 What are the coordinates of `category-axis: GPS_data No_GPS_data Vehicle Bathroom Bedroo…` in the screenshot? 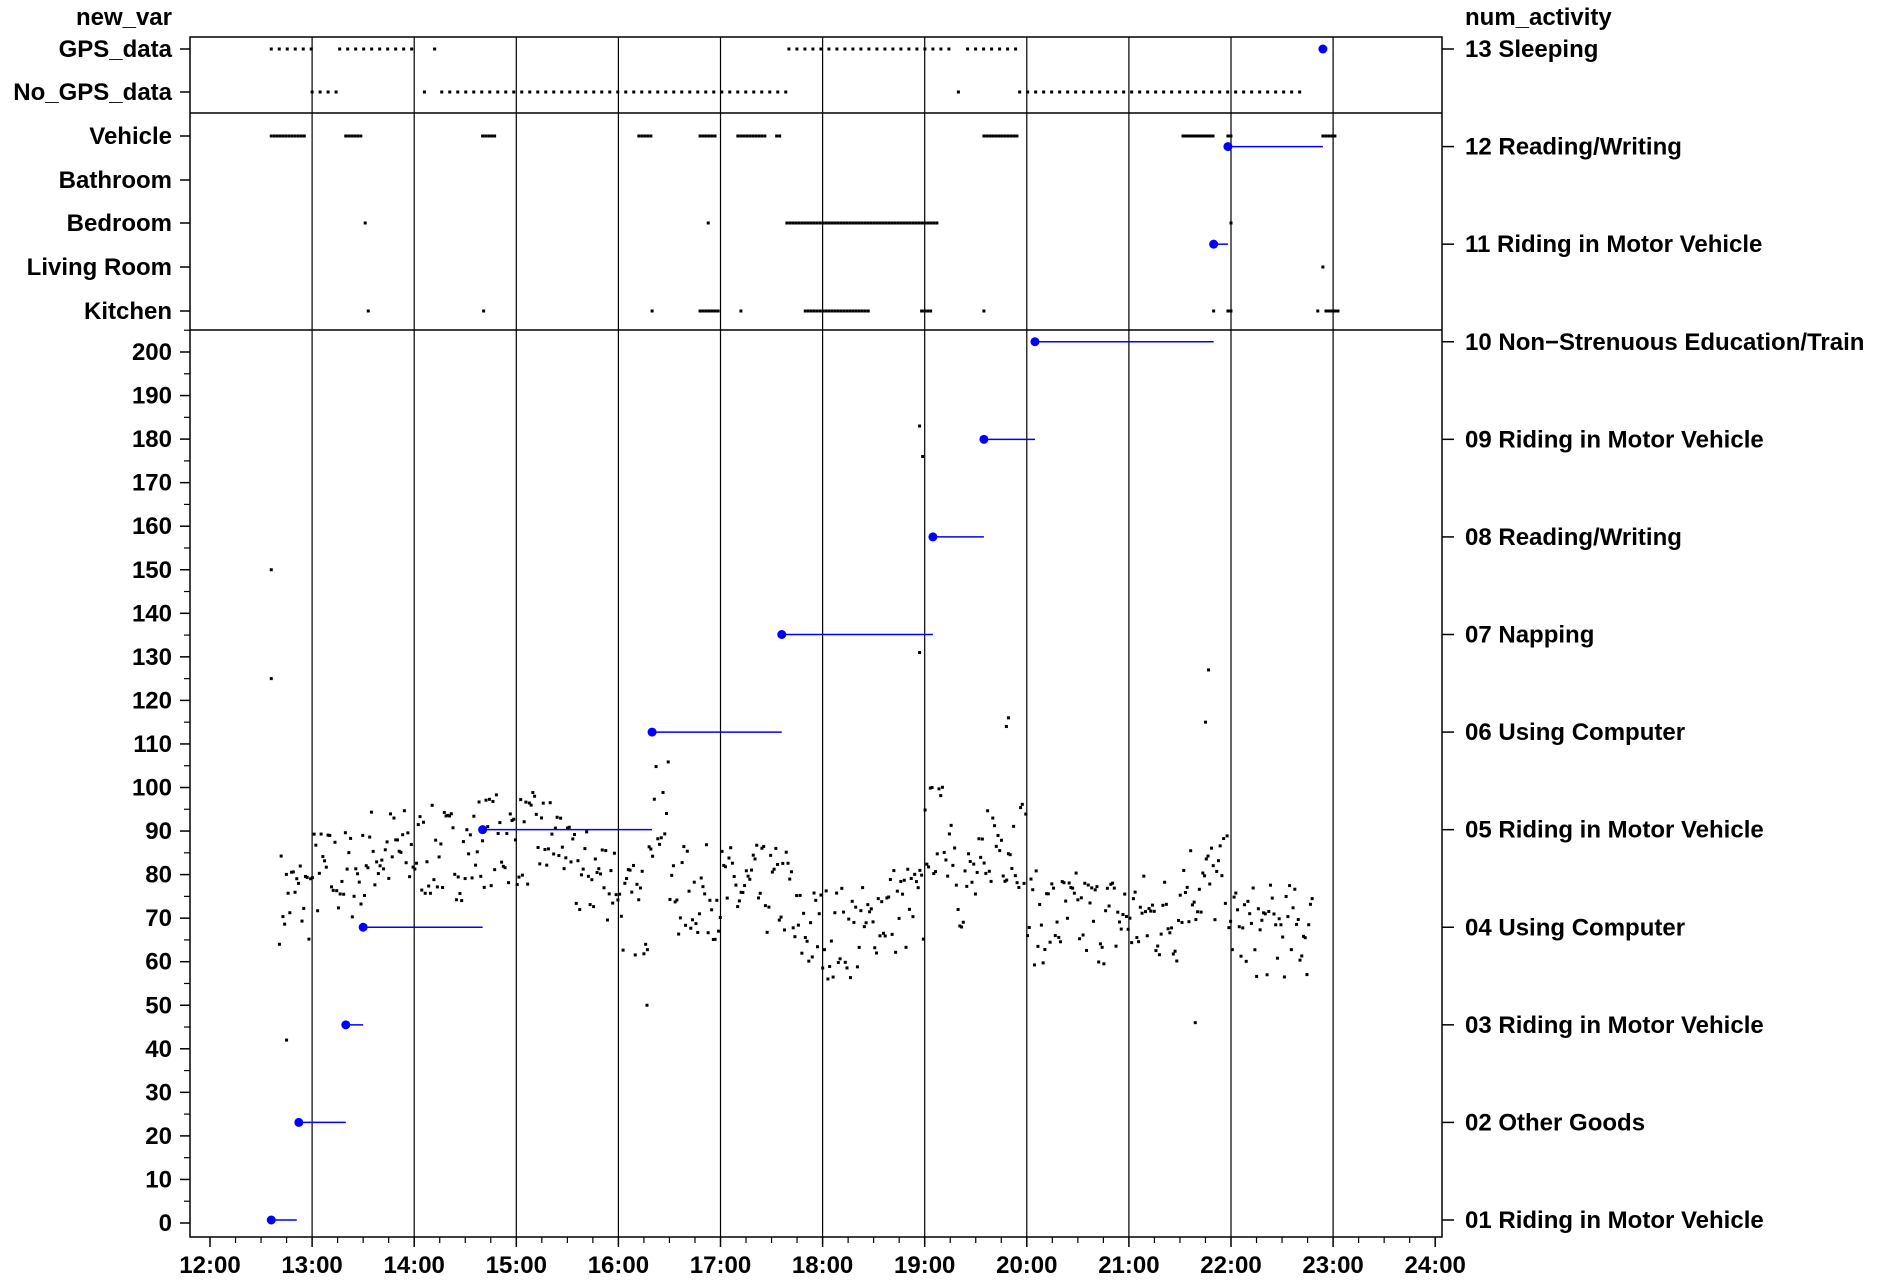 It's located at (101, 180).